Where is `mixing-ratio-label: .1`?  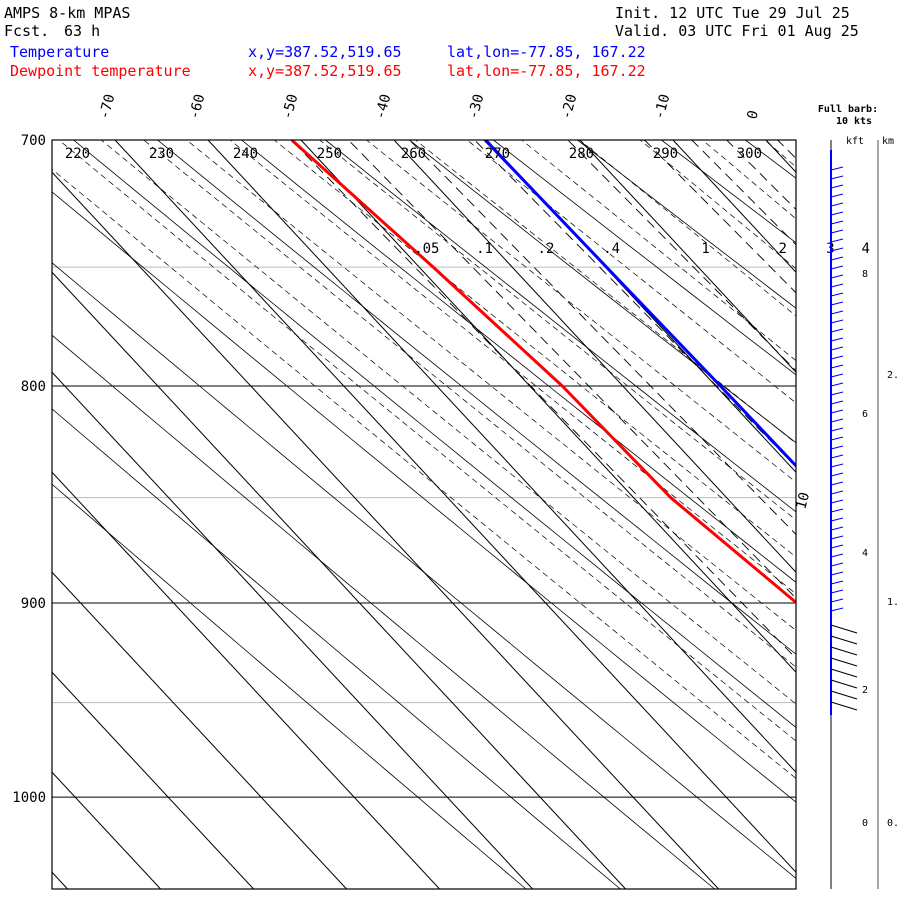
mixing-ratio-label: .1 is located at coordinates (484, 249).